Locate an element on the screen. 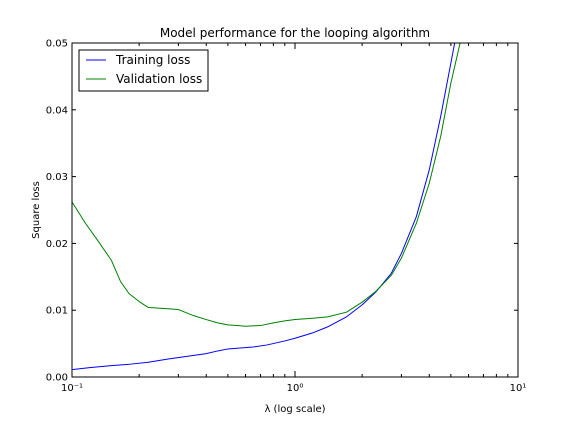 Image resolution: width=576 pixels, height=432 pixels. x-tick-label: 10⁻¹ is located at coordinates (72, 388).